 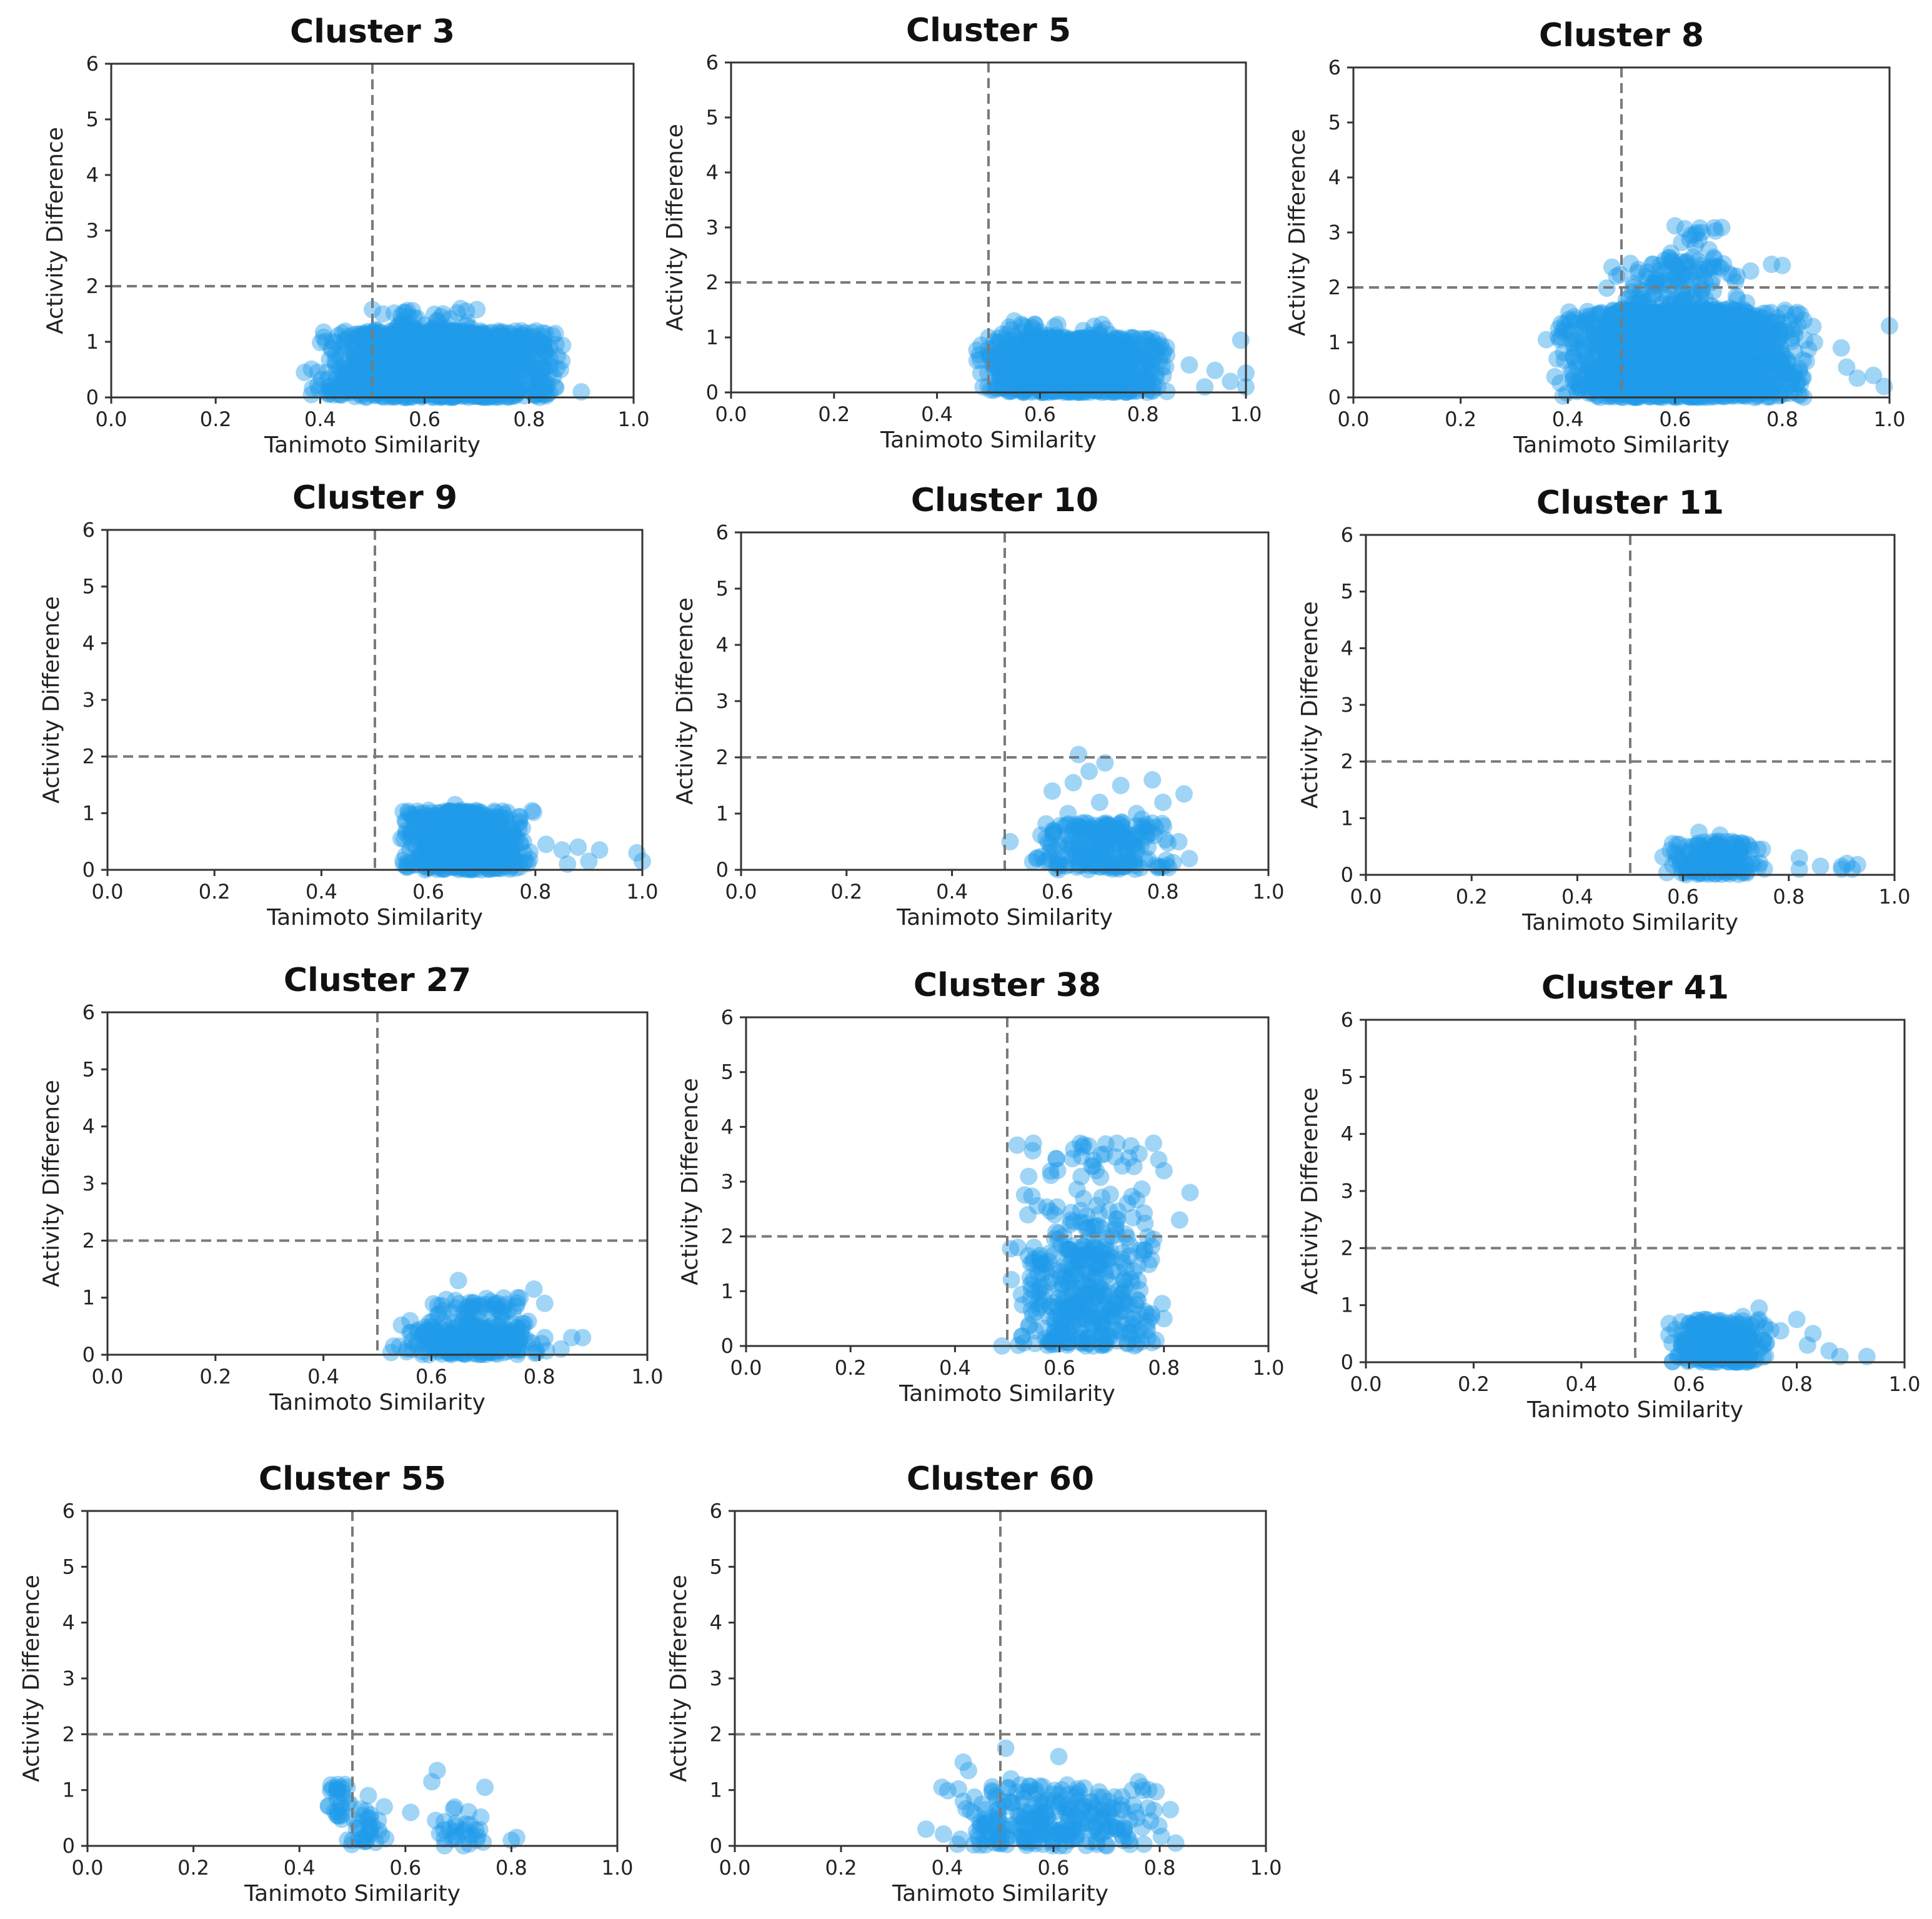 I want to click on points-layer, so click(x=1717, y=311).